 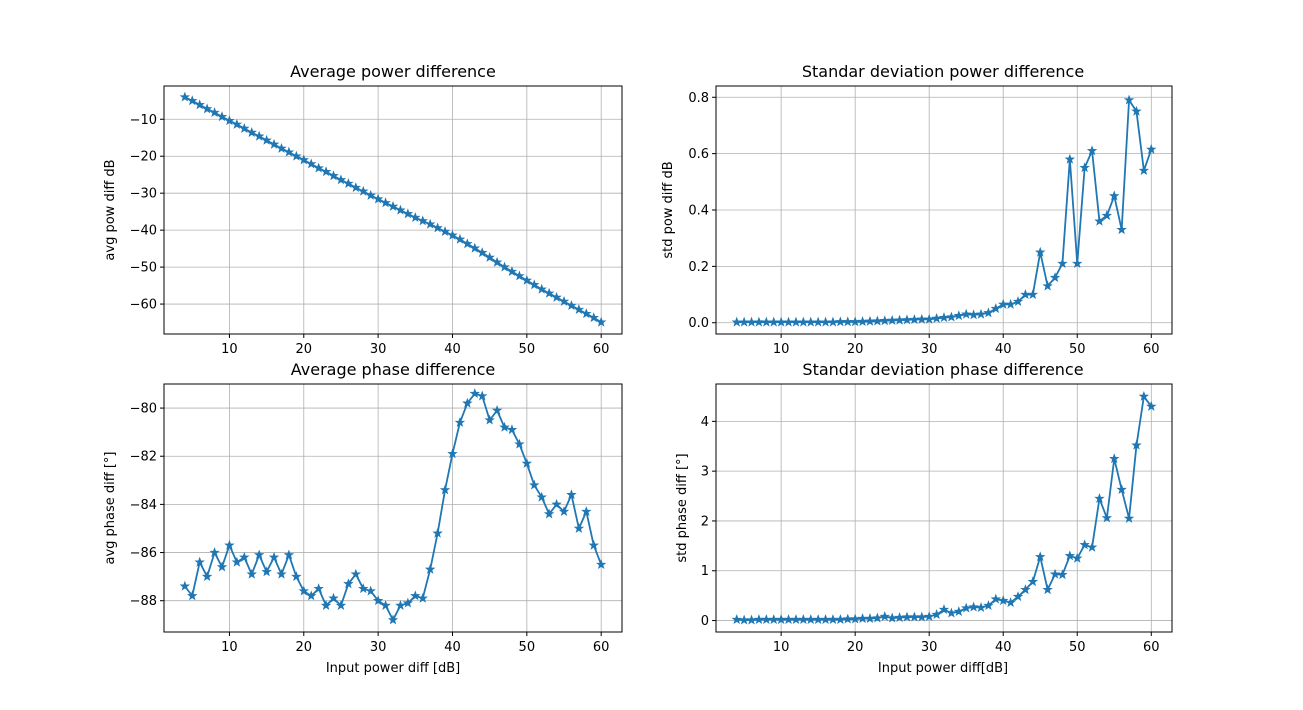 I want to click on y-tick-label: −10, so click(x=143, y=120).